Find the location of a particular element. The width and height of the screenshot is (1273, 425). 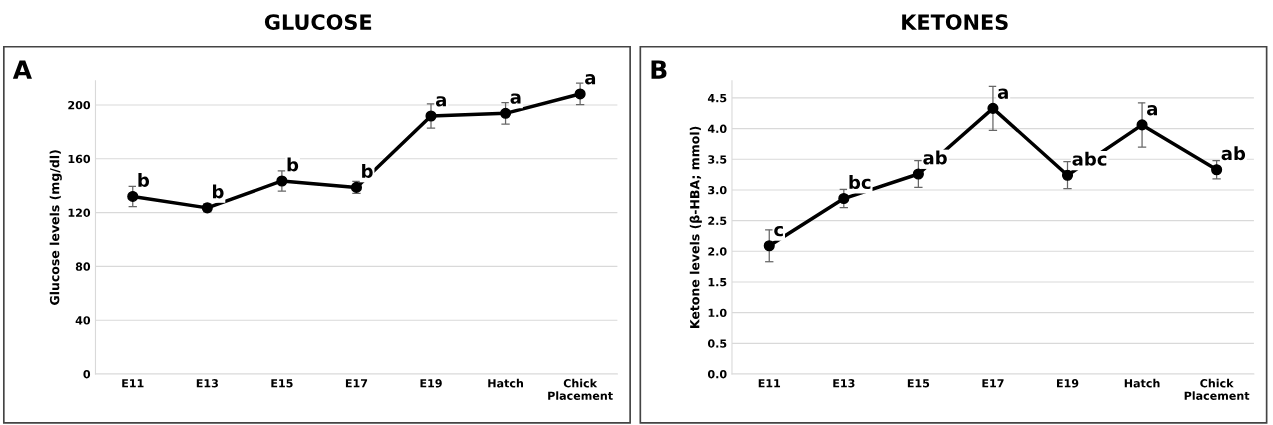

y-tick-label: 0.0 is located at coordinates (717, 374).